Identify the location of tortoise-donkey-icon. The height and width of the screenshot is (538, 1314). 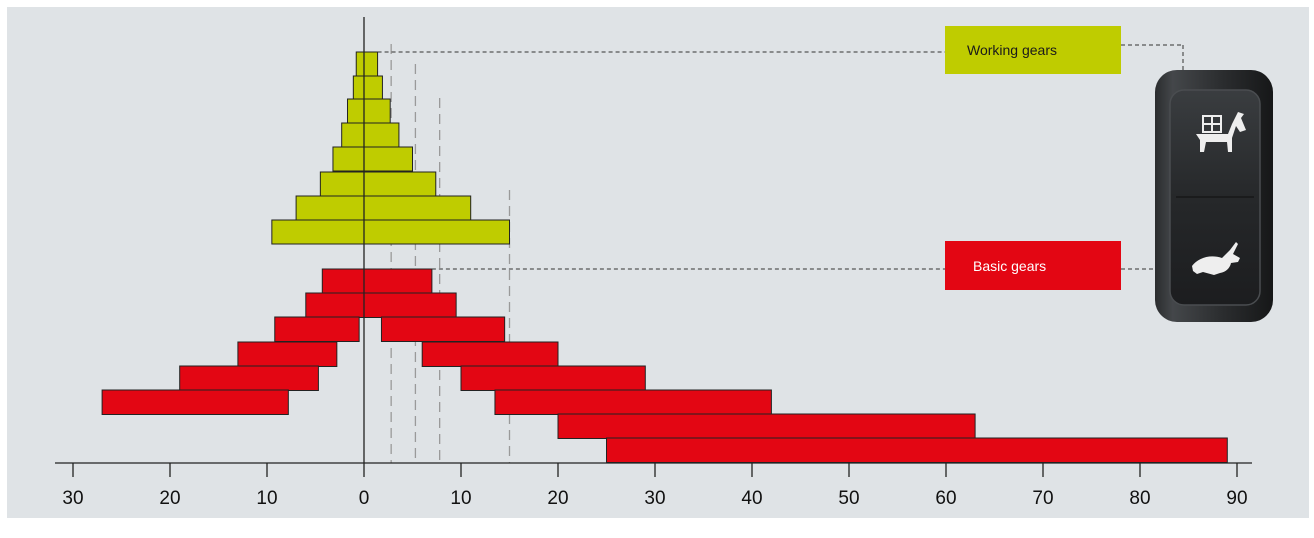
(1221, 132).